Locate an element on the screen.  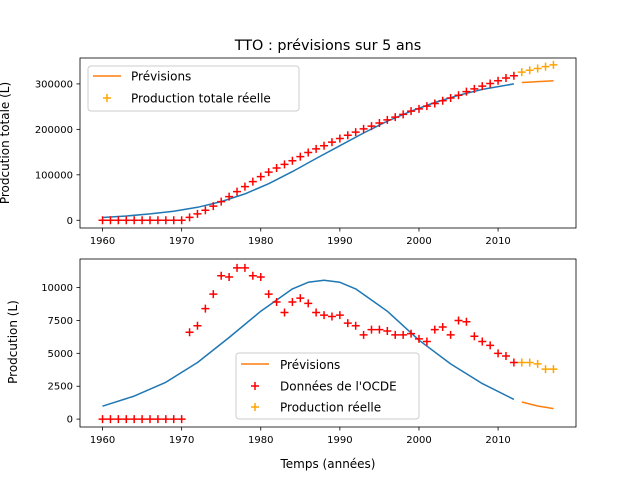
top-legend: Prévisions Production totale réelle is located at coordinates (193, 88).